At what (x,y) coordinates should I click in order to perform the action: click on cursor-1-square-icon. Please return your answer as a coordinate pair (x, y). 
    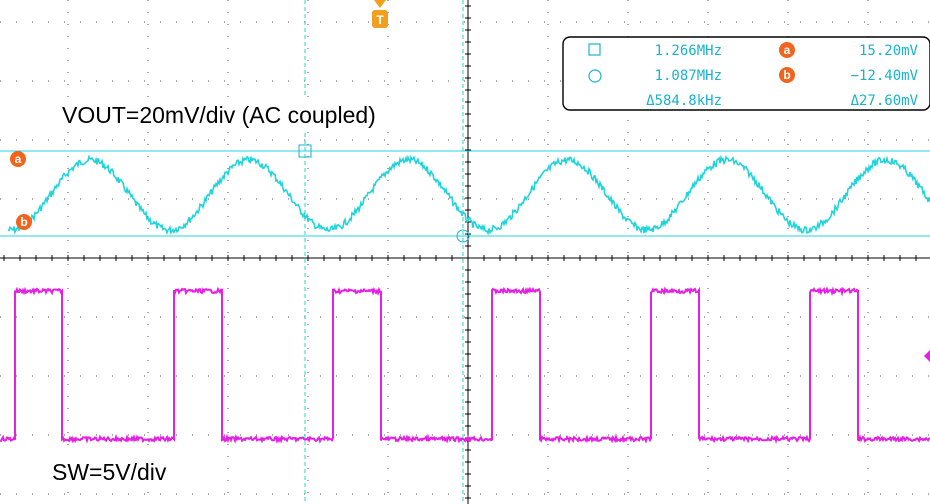
    Looking at the image, I should click on (594, 49).